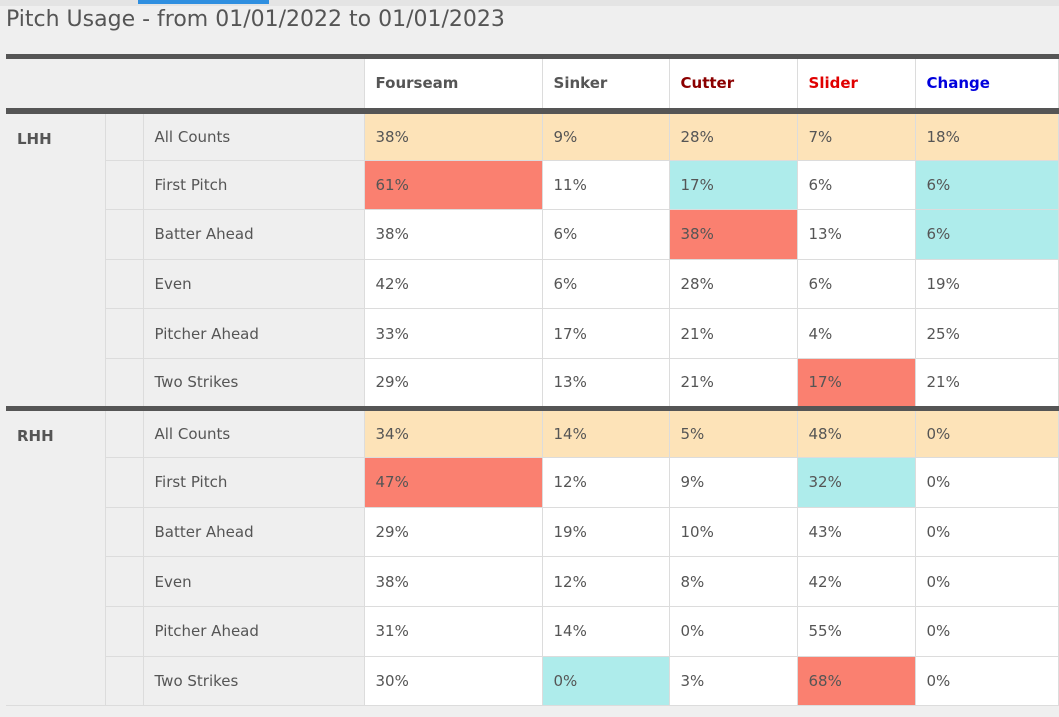  I want to click on usage-cell-fourseam: 42%, so click(453, 284).